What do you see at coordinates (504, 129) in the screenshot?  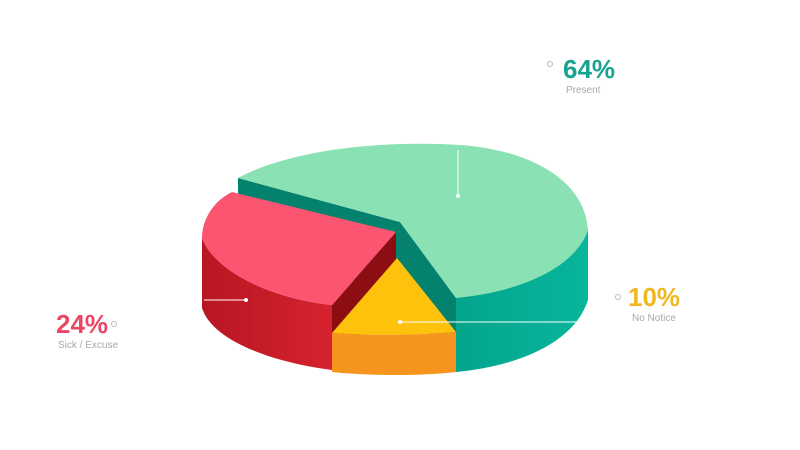 I see `leader-line-present` at bounding box center [504, 129].